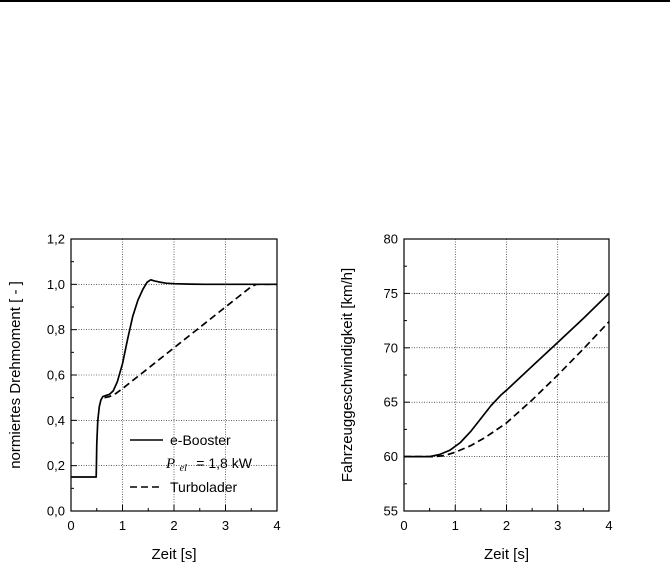 This screenshot has width=670, height=577. Describe the element at coordinates (391, 375) in the screenshot. I see `y-tick-labels-speed: 55 60 65 70 75 80` at that location.